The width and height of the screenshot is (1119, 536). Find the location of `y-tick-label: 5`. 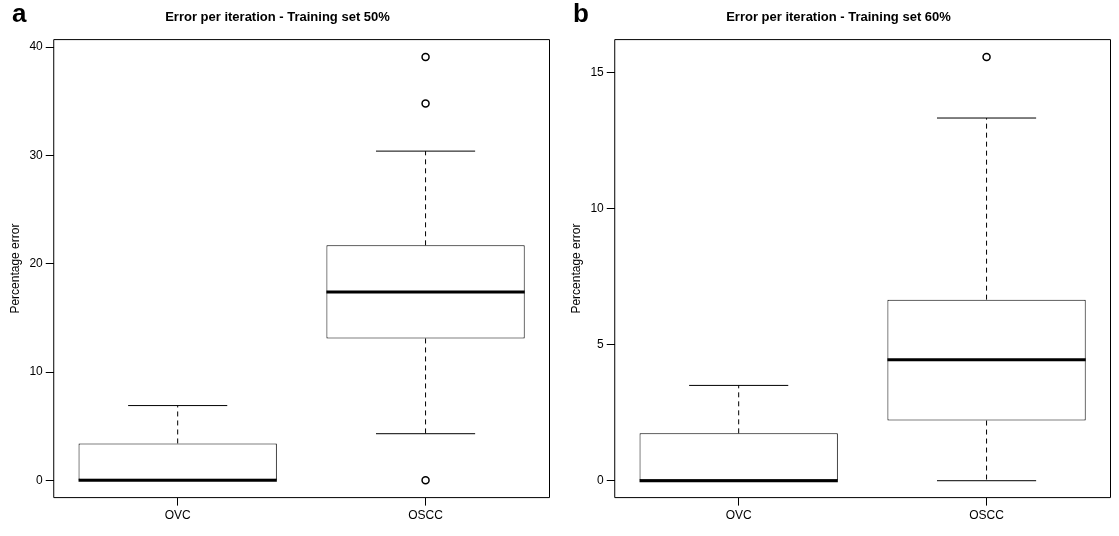

y-tick-label: 5 is located at coordinates (601, 343).